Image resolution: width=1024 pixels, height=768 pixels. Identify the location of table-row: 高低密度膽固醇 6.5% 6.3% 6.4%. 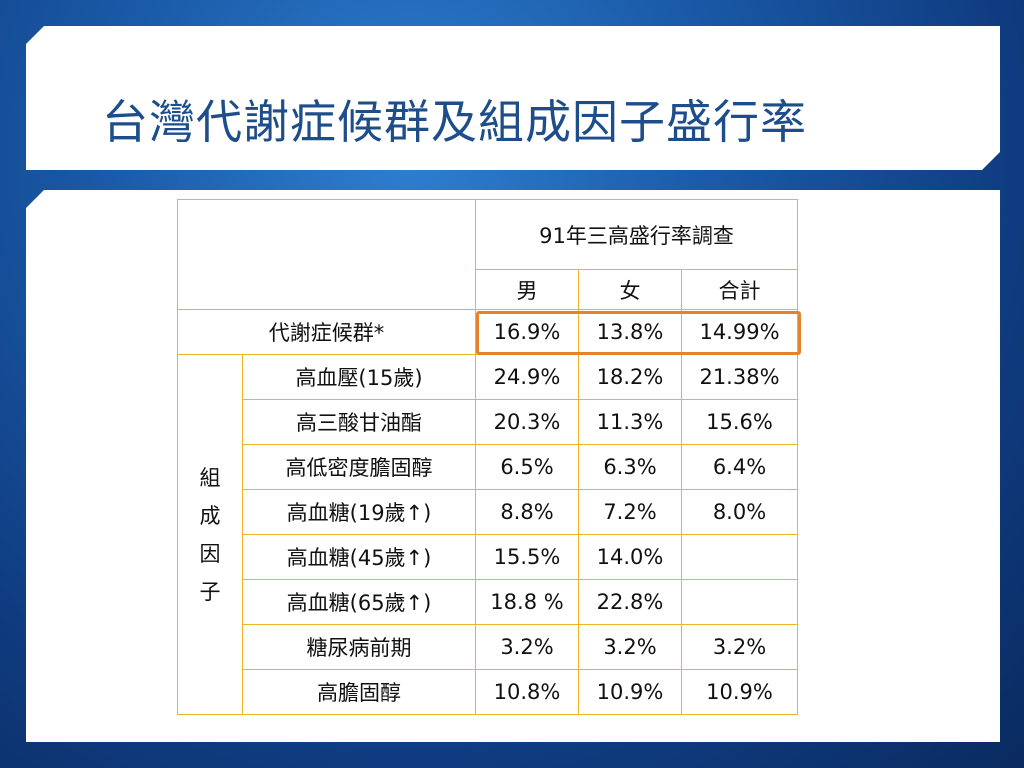
(488, 467).